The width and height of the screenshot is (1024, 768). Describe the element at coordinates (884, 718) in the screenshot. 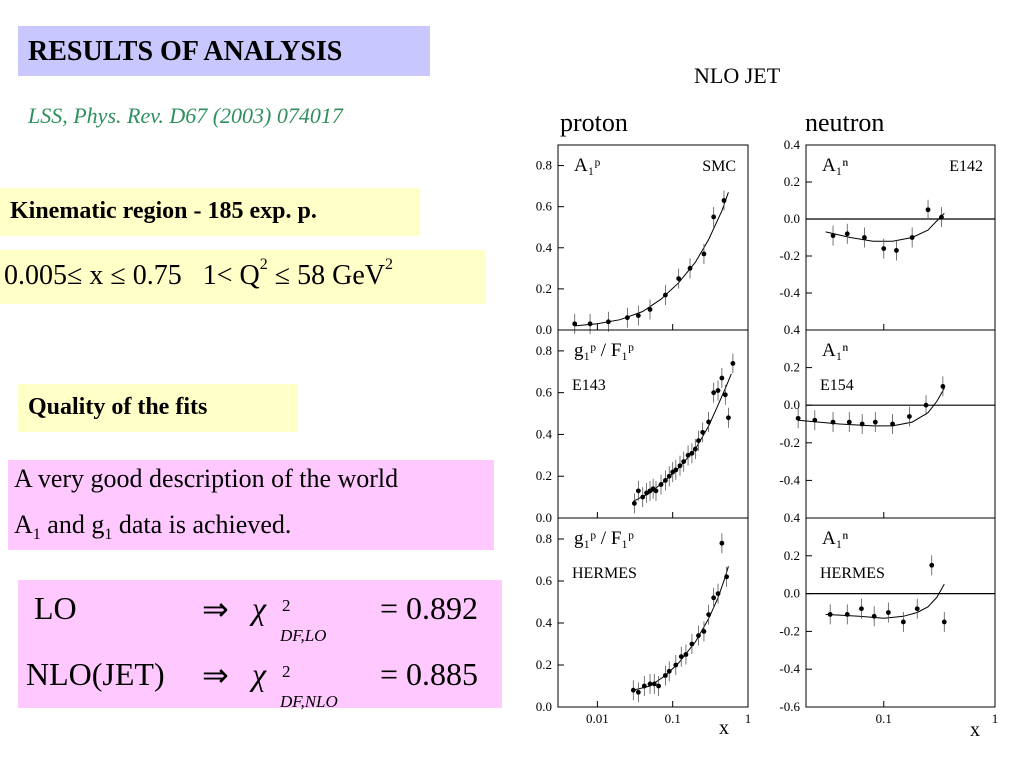

I see `neutron-3-xtick-label: 0.1` at that location.